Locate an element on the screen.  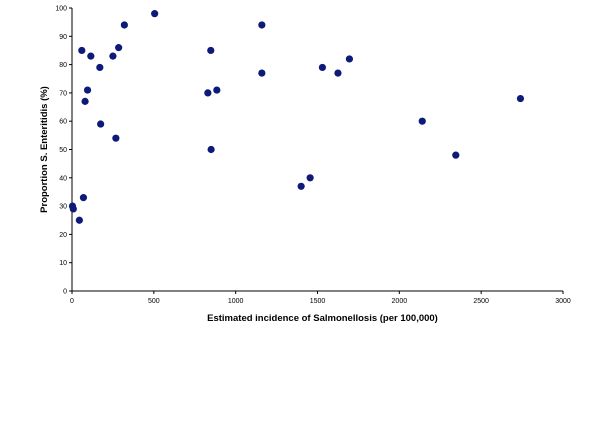
x-tick-label: 2000 is located at coordinates (400, 301).